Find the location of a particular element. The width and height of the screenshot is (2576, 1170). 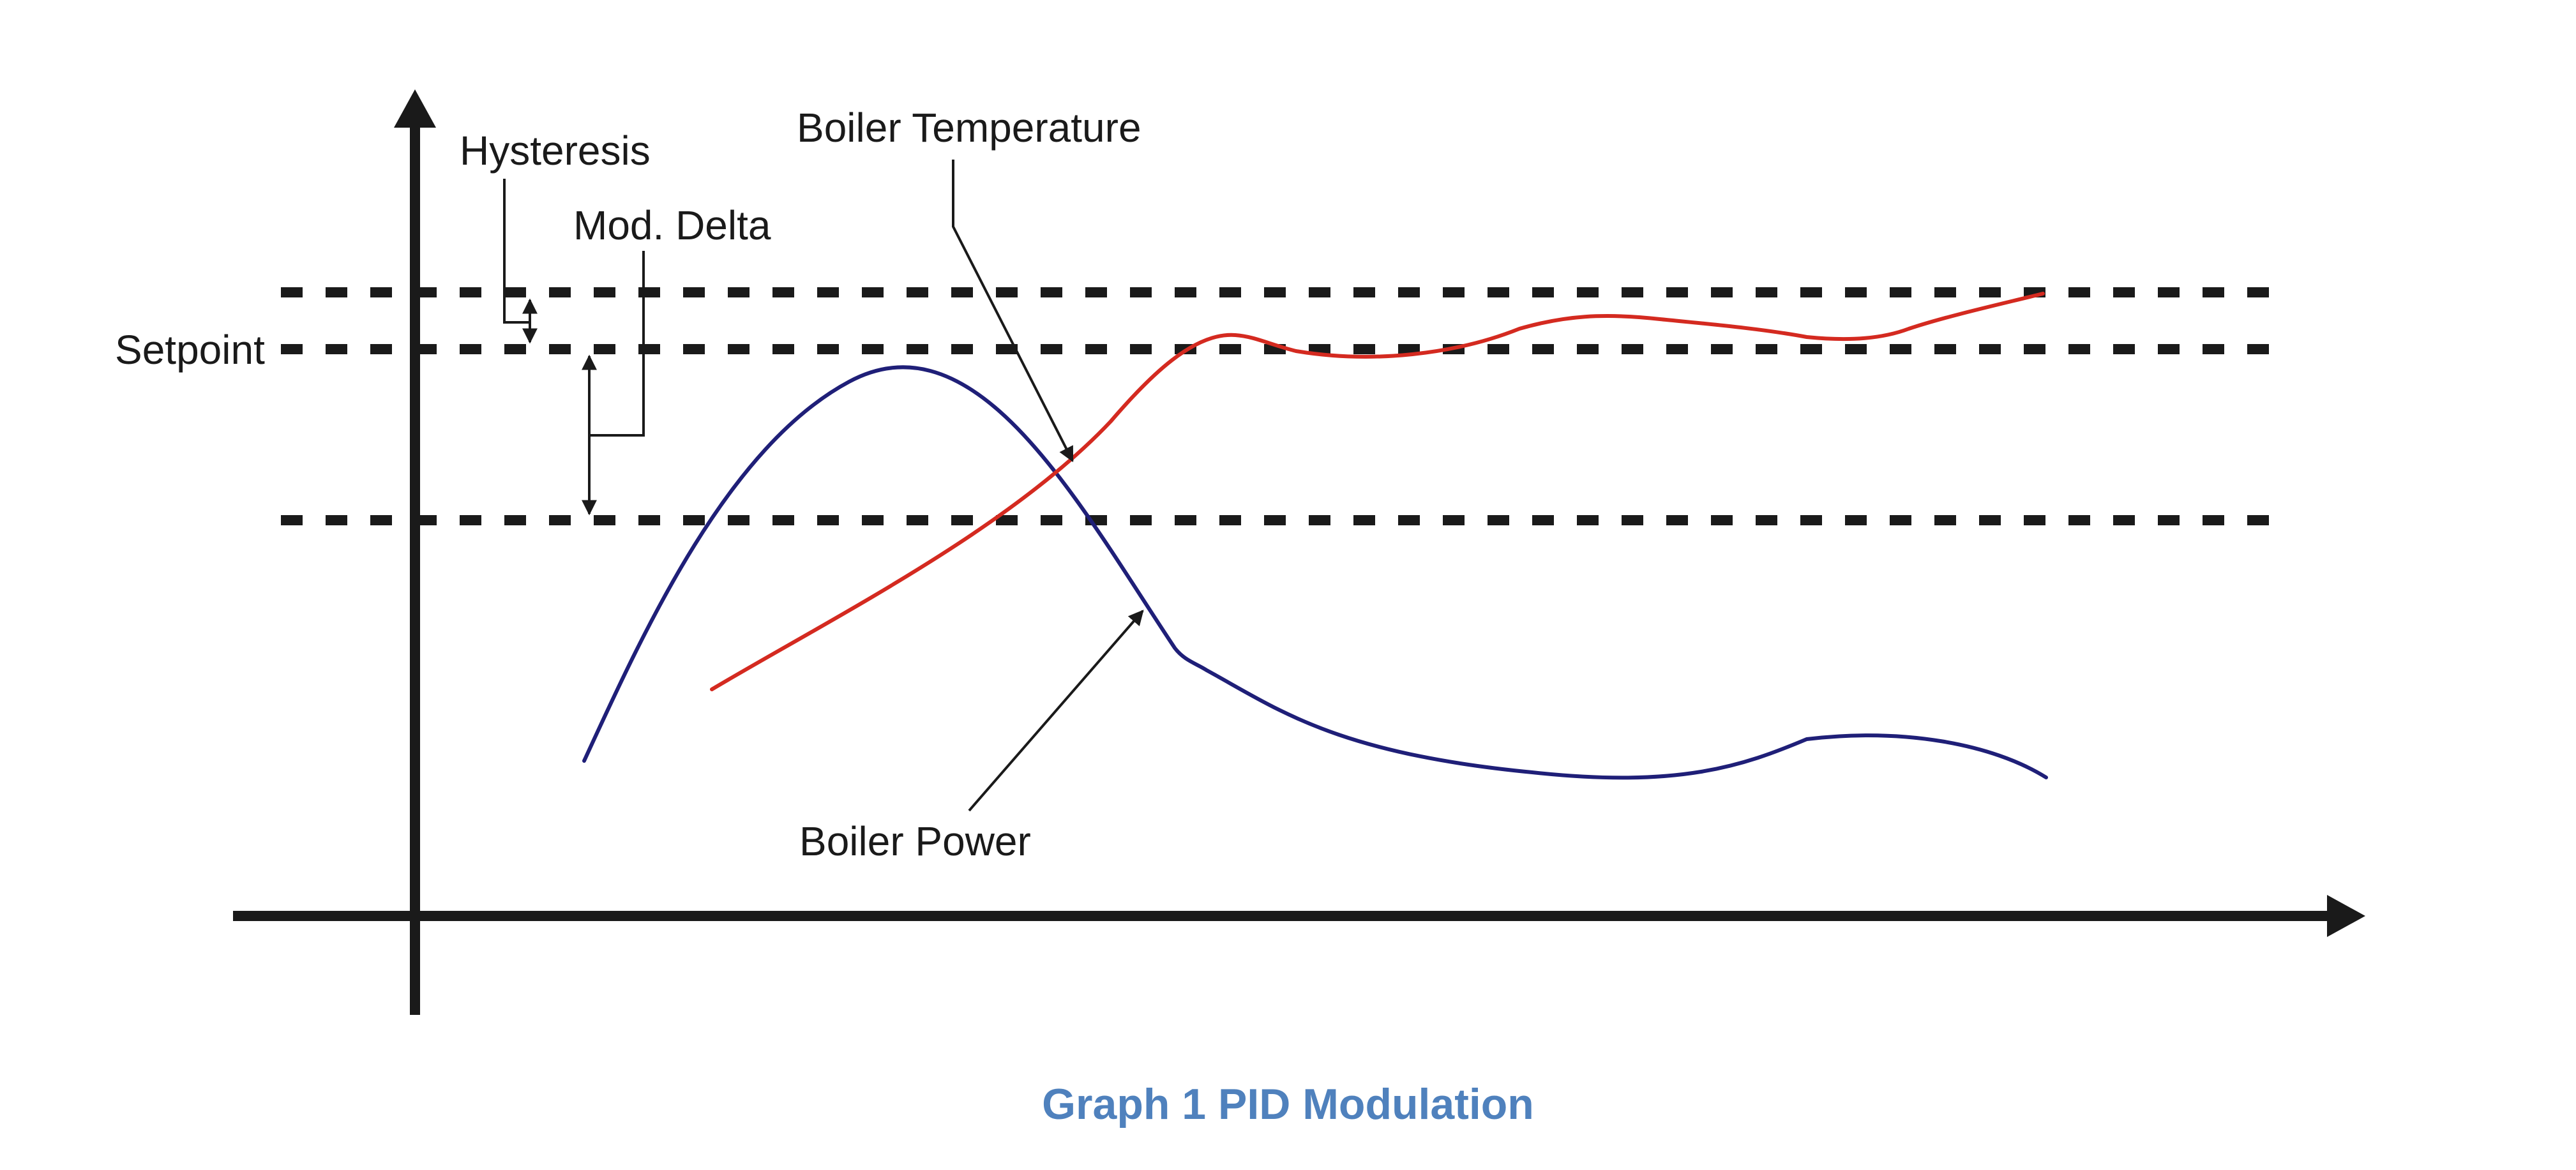

hysteresis-leader is located at coordinates (516, 251).